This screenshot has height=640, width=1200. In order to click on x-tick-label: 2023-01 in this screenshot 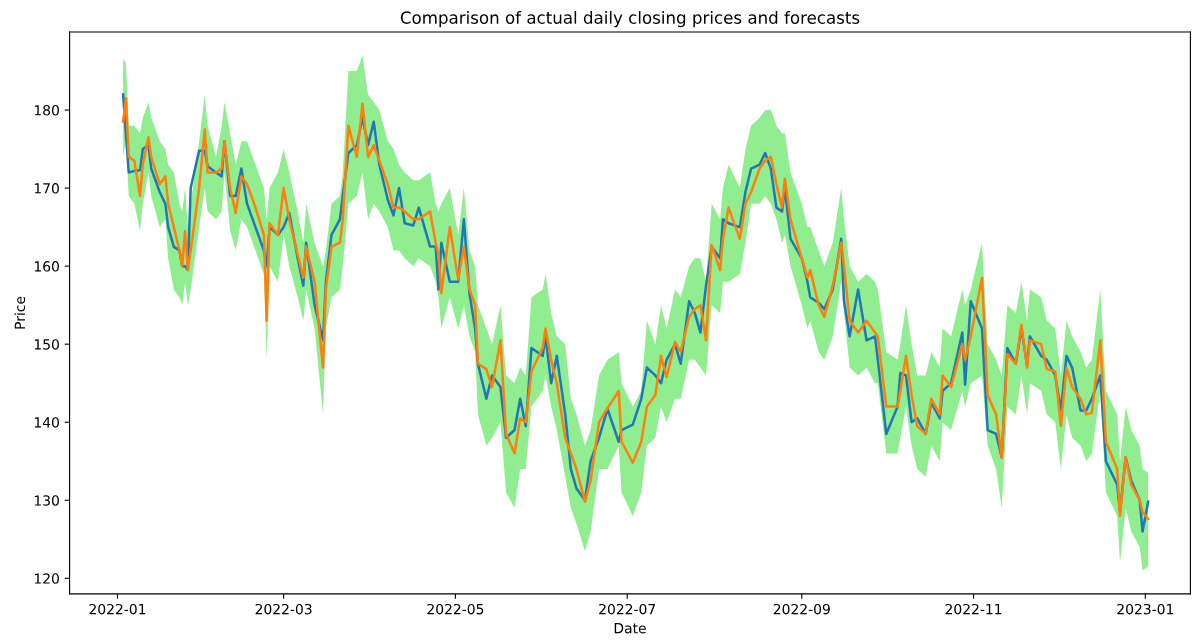, I will do `click(1145, 609)`.